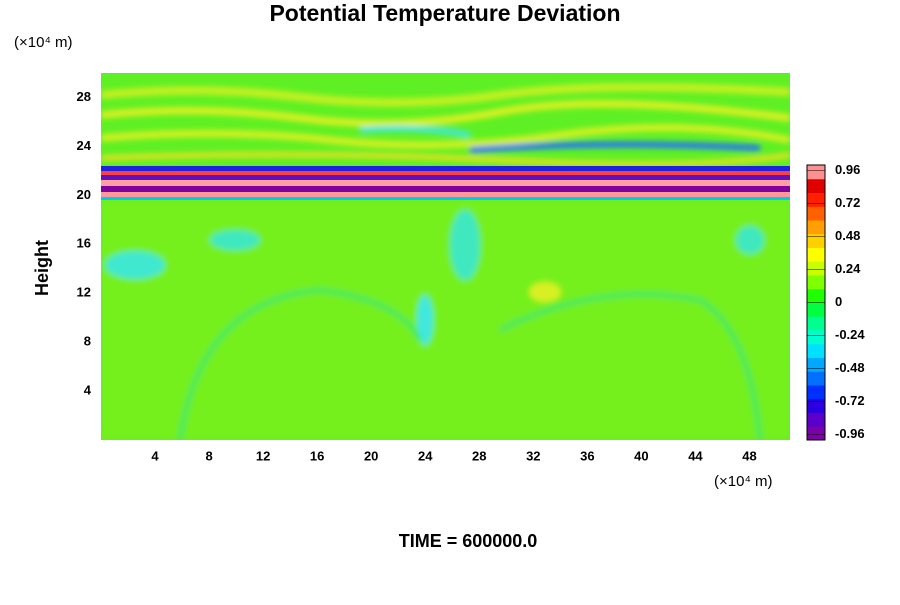  What do you see at coordinates (850, 400) in the screenshot?
I see `colorbar-tick-label: -0.72` at bounding box center [850, 400].